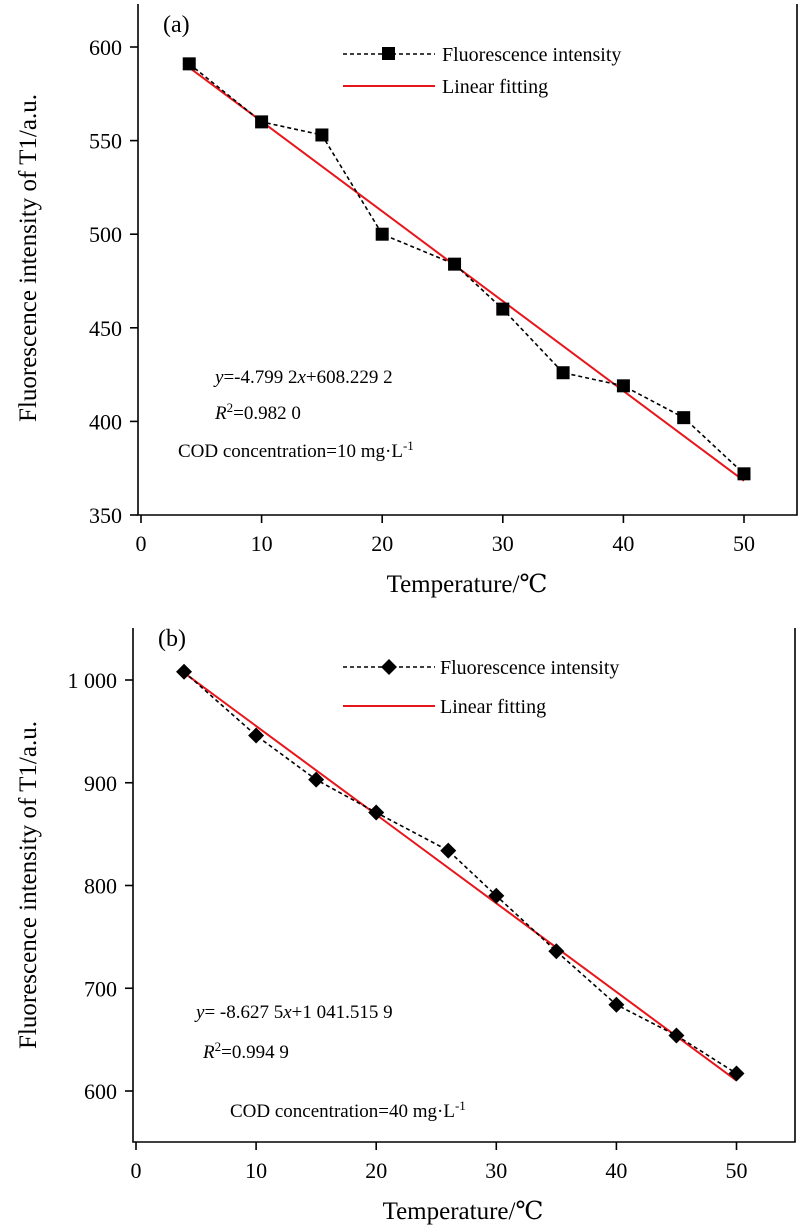 The image size is (800, 1232). Describe the element at coordinates (230, 407) in the screenshot. I see `r-squared-a-sup: 2` at that location.